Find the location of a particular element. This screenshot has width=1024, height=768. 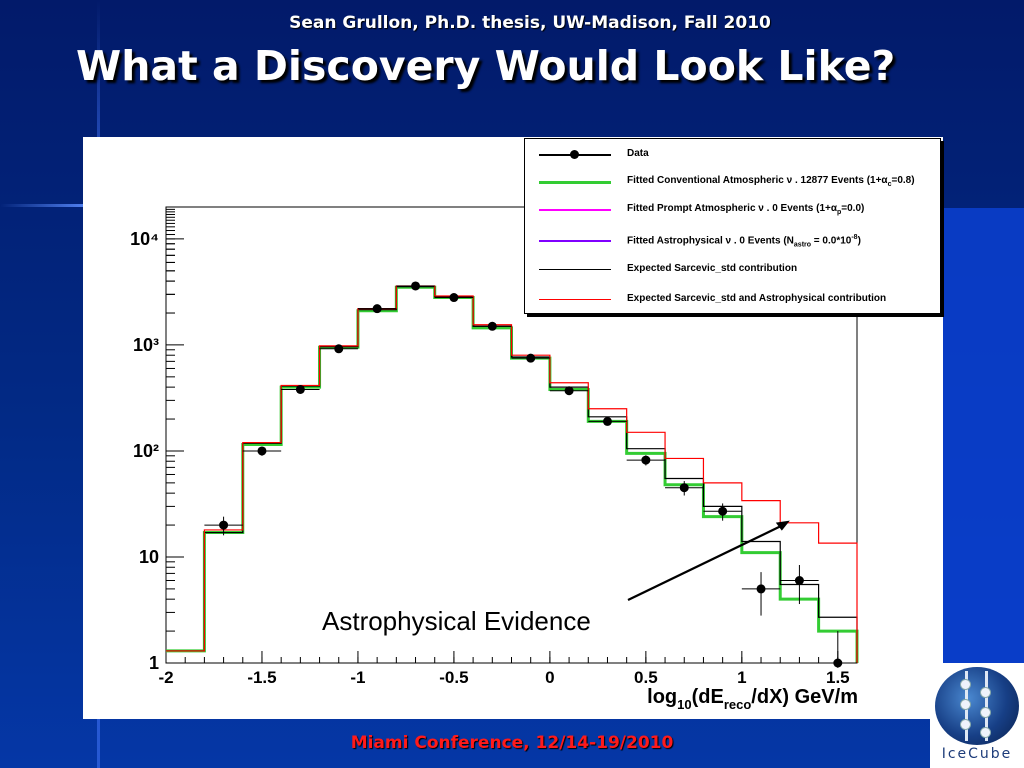

x-tick-label: 1.5 is located at coordinates (838, 677).